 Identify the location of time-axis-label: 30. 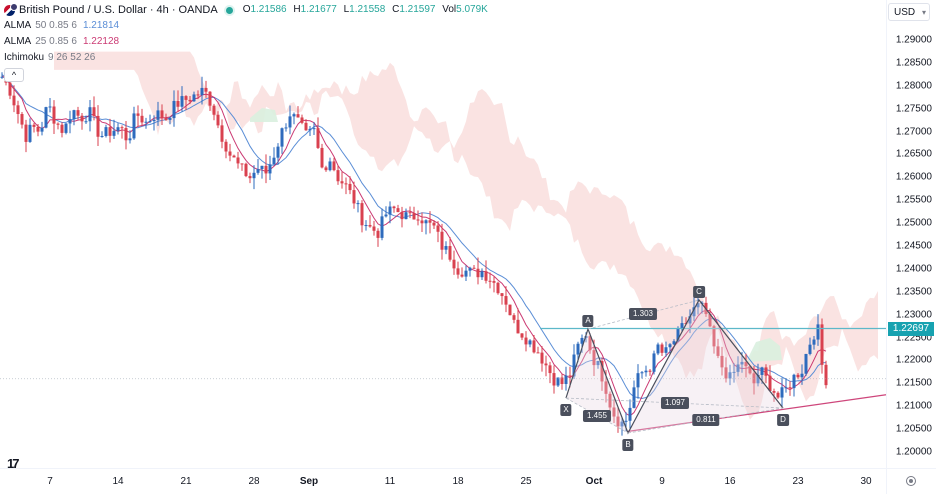
(866, 481).